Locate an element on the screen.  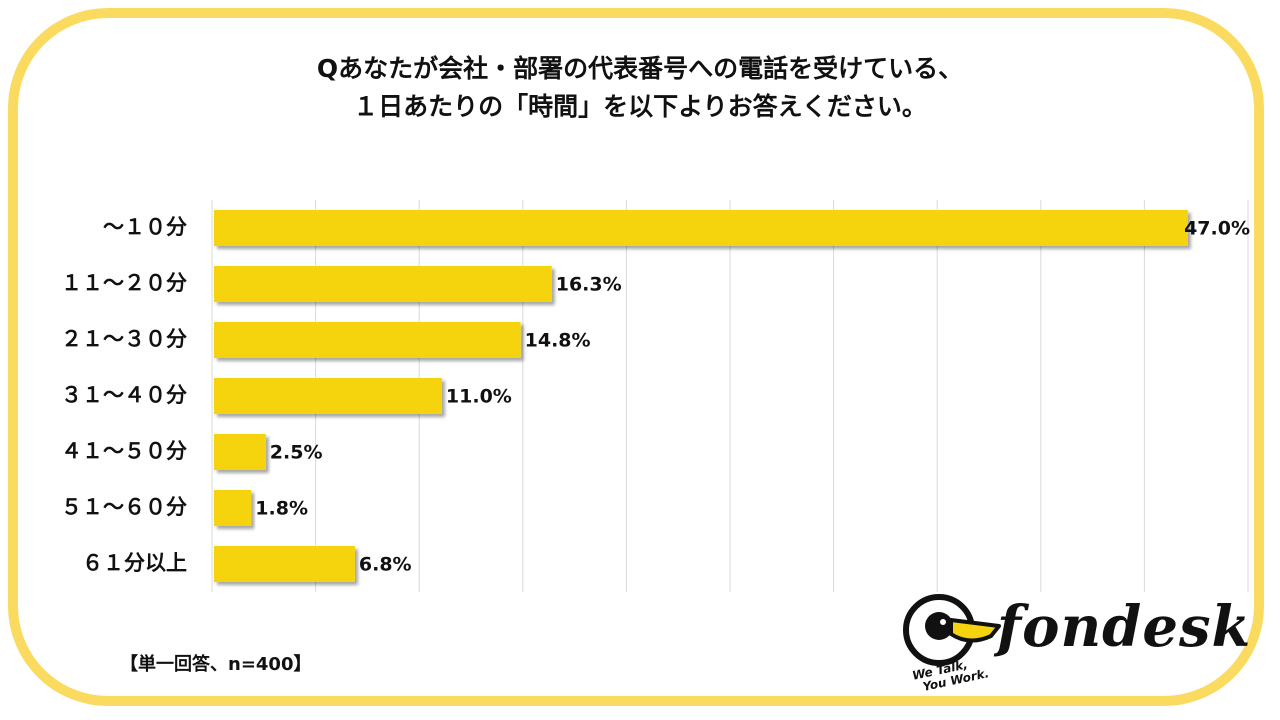
pelican-icon is located at coordinates (952, 630).